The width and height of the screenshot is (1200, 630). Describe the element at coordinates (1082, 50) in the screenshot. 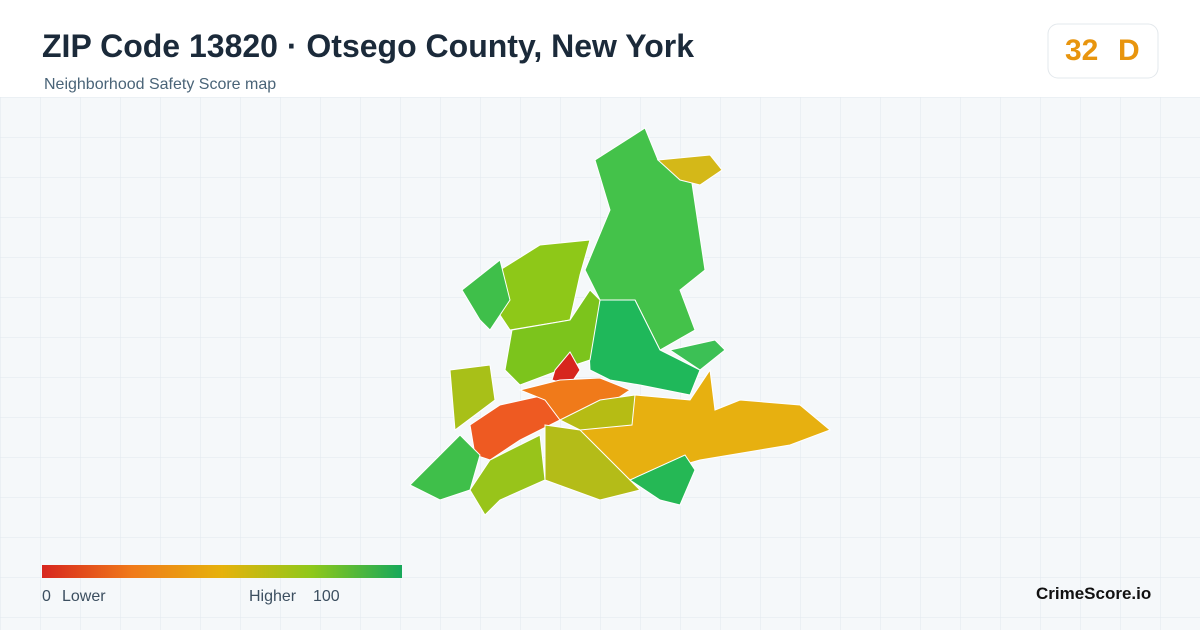

I see `score: 32` at that location.